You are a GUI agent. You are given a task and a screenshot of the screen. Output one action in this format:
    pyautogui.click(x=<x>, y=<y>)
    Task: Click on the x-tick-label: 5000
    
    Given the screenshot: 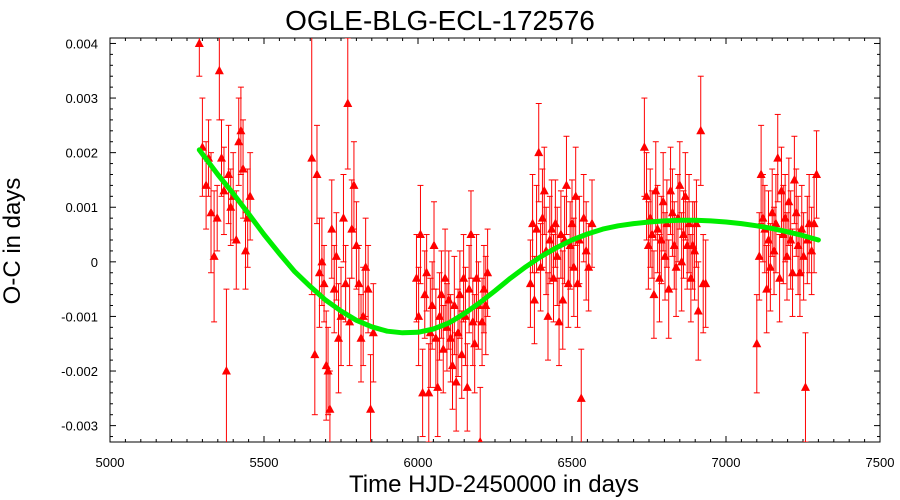 What is the action you would take?
    pyautogui.click(x=110, y=462)
    